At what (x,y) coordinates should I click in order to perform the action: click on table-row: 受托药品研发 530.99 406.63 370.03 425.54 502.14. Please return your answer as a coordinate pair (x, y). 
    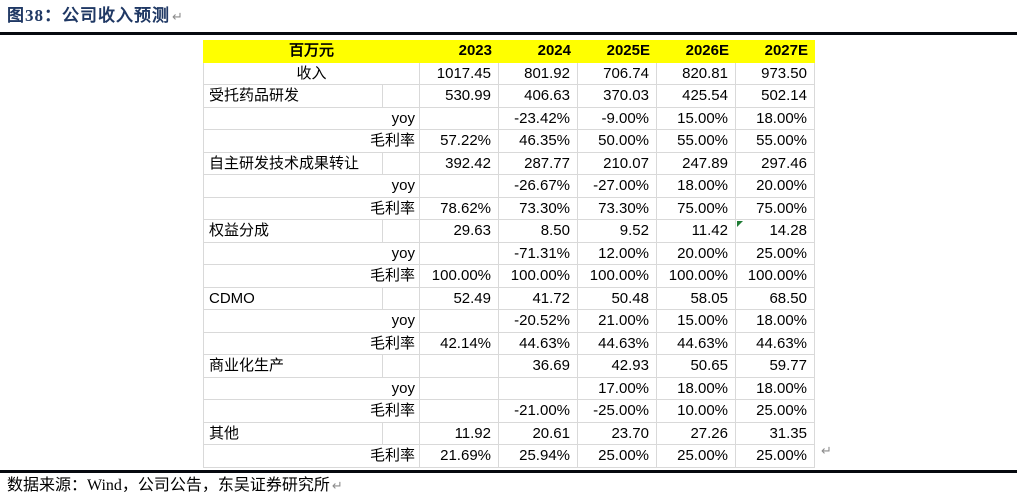
    Looking at the image, I should click on (509, 96).